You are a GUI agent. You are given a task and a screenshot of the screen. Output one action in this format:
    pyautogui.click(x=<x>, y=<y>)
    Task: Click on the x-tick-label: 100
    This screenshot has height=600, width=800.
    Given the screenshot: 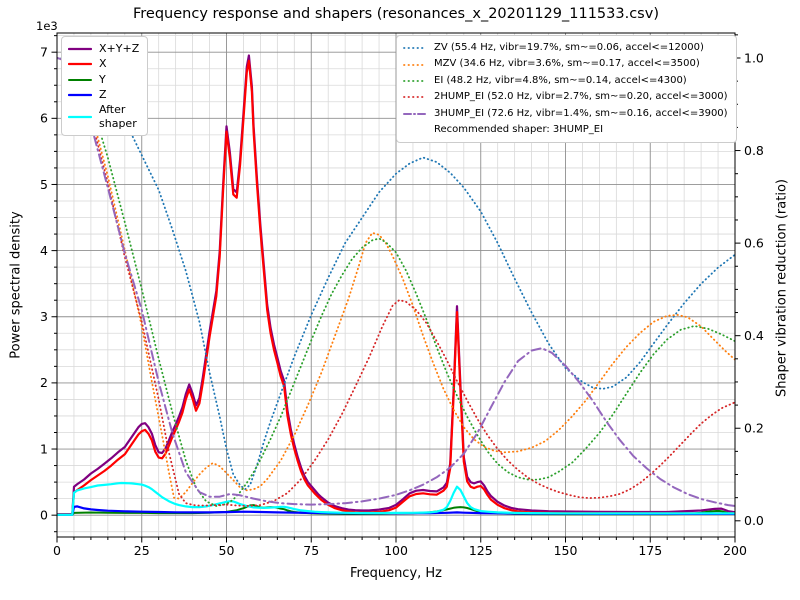 What is the action you would take?
    pyautogui.click(x=396, y=550)
    